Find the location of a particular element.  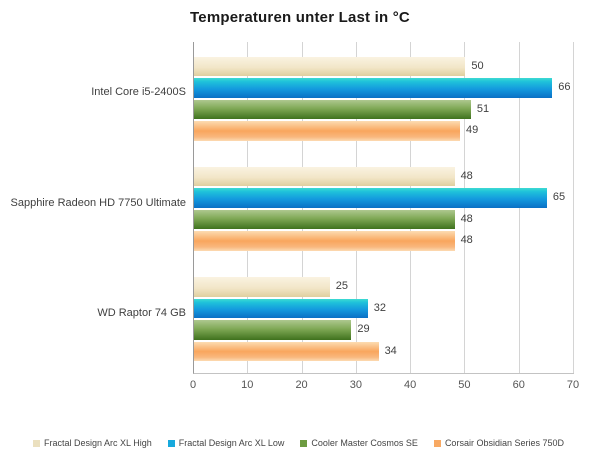

legend-item: Cooler Master Cosmos SE is located at coordinates (359, 443).